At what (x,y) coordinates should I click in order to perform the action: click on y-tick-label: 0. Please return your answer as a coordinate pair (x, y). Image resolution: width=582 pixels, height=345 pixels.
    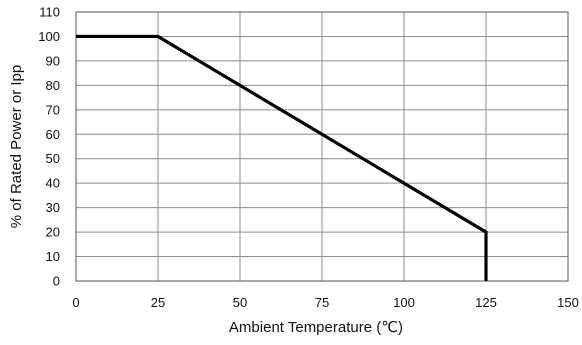
    Looking at the image, I should click on (56, 281).